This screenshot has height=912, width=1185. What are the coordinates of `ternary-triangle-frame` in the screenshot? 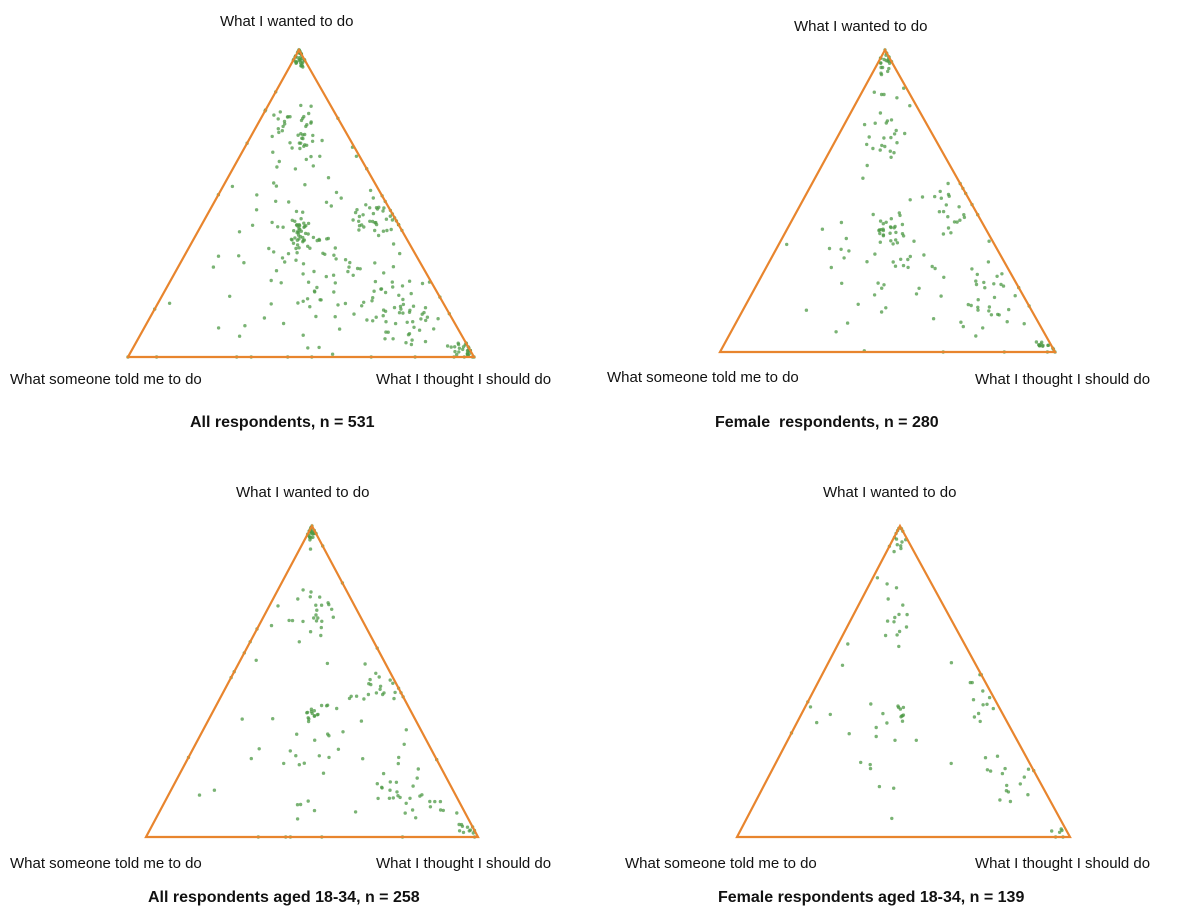 It's located at (887, 200).